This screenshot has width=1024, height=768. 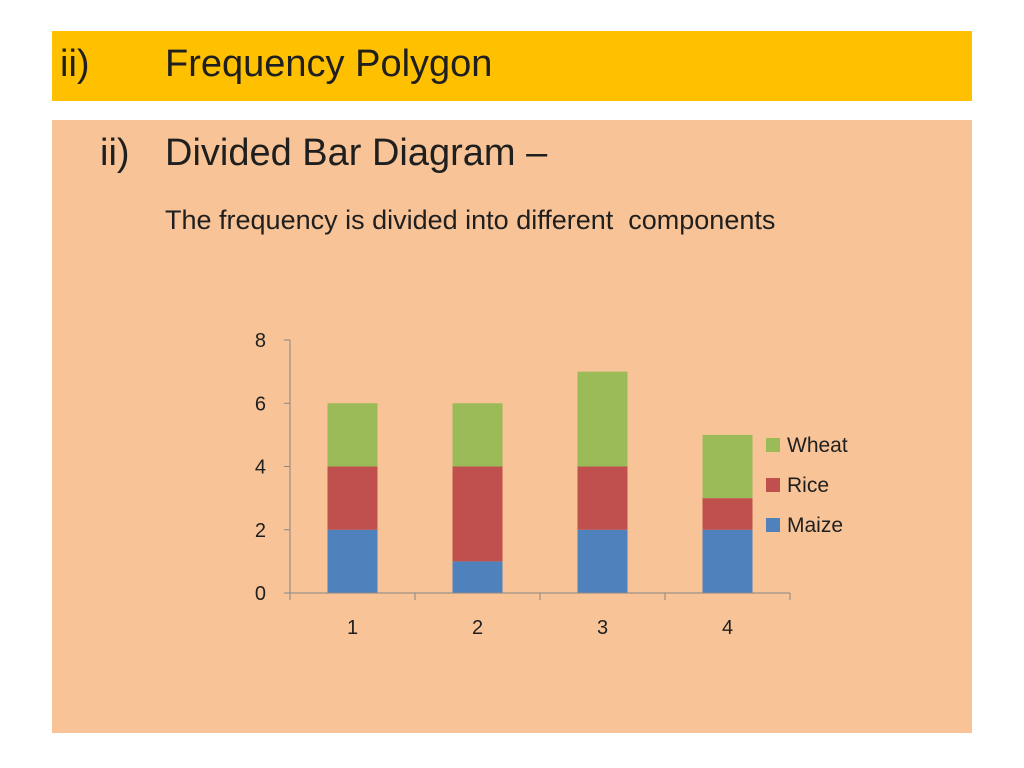 I want to click on y-tick-label-0: 0, so click(x=260, y=594).